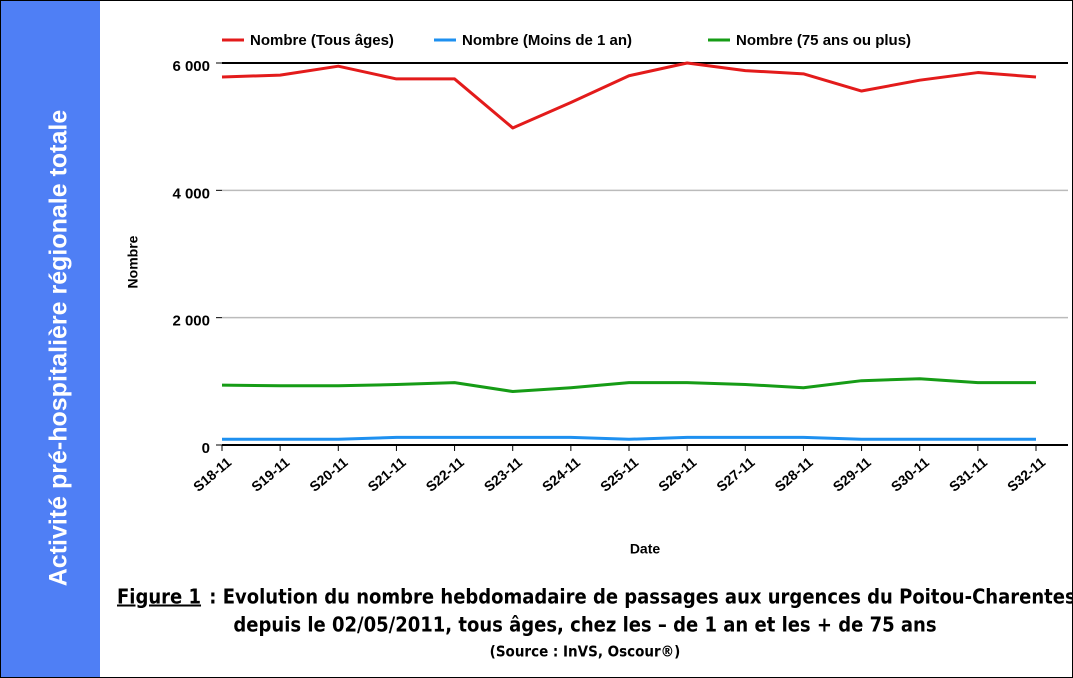  I want to click on y-tick-label: 4 000, so click(191, 193).